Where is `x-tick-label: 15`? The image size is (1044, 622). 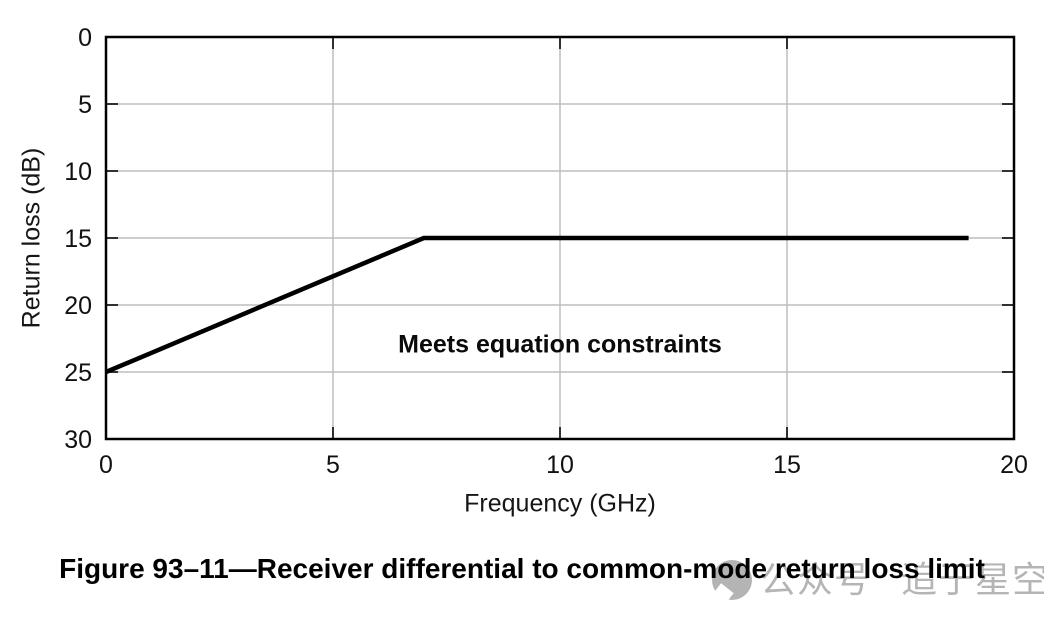 x-tick-label: 15 is located at coordinates (787, 465).